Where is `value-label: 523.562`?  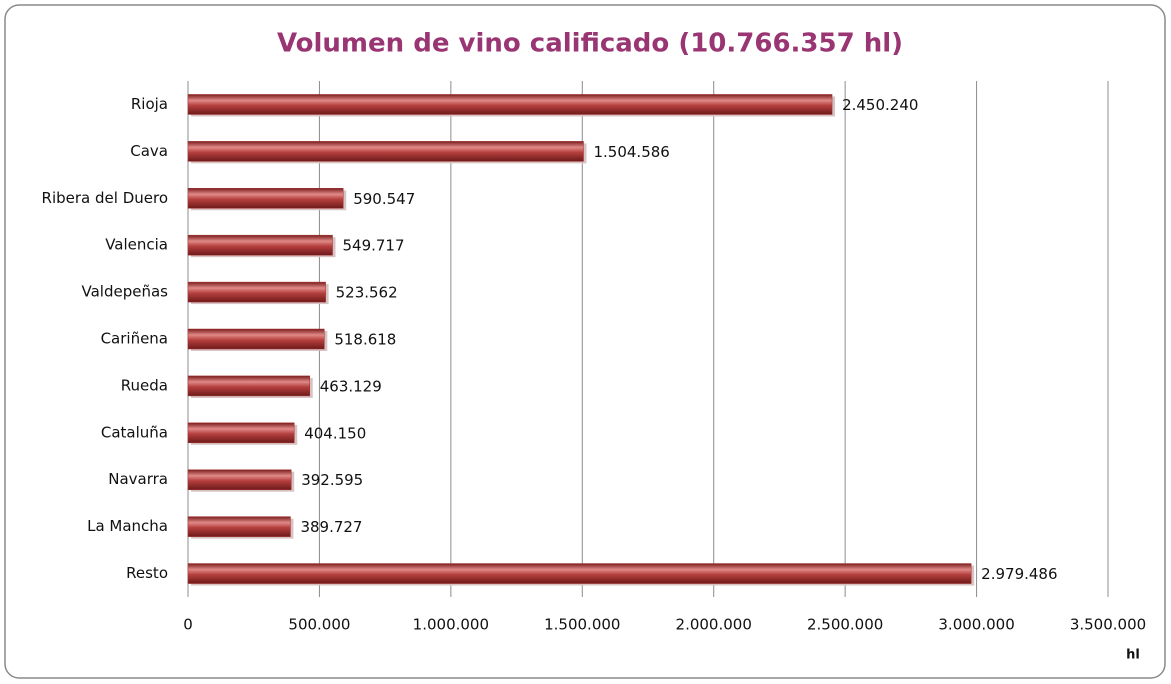 value-label: 523.562 is located at coordinates (367, 293).